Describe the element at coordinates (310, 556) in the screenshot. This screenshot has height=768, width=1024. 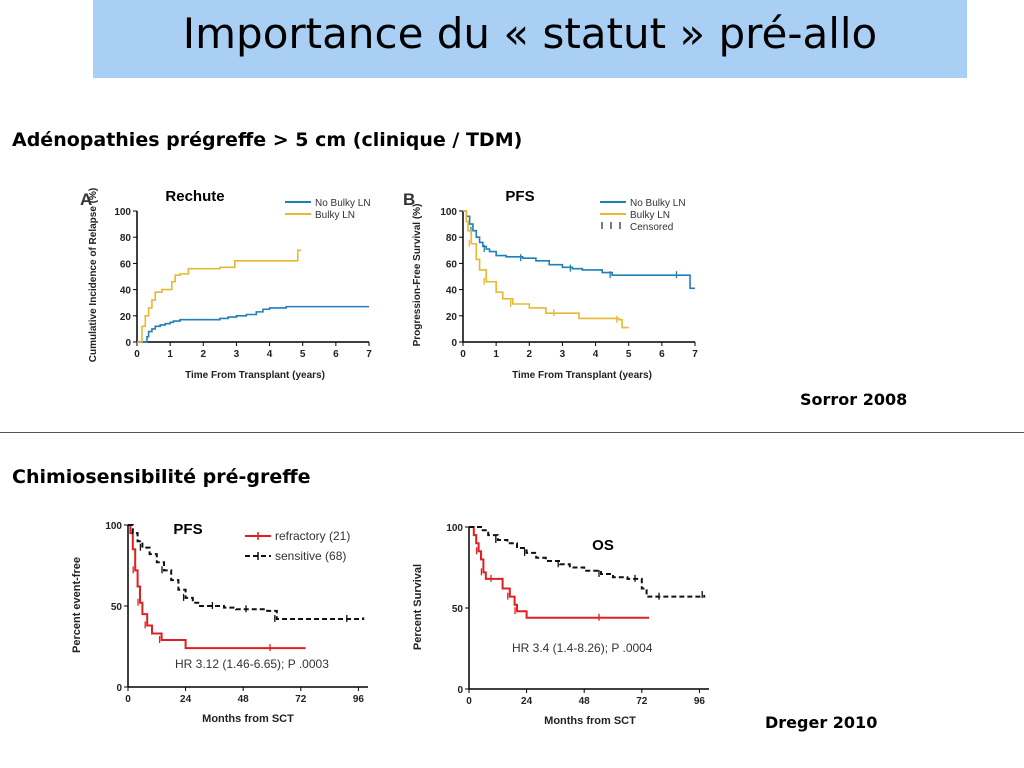
I see `chart-c-legend-label: sensitive (68)` at that location.